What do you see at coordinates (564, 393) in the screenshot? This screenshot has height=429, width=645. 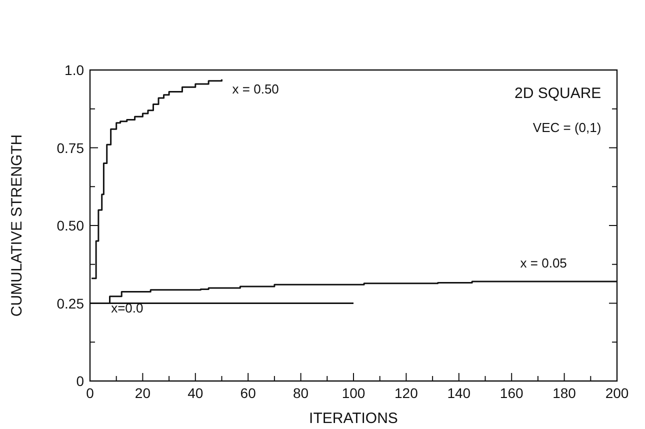 I see `x-tick-label: 180` at bounding box center [564, 393].